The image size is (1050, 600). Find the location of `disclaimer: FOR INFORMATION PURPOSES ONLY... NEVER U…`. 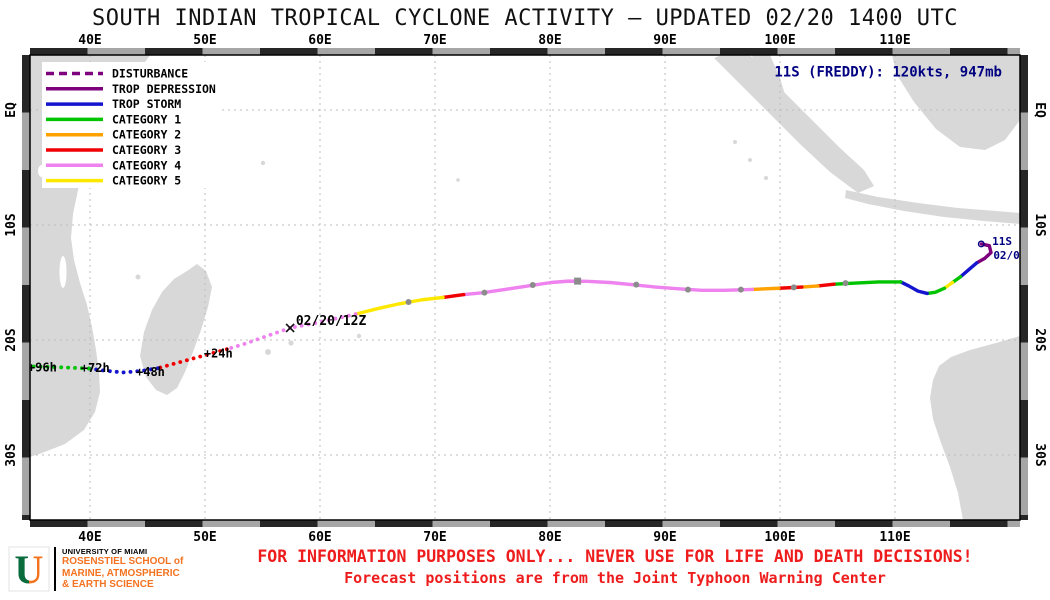

disclaimer: FOR INFORMATION PURPOSES ONLY... NEVER U… is located at coordinates (615, 567).